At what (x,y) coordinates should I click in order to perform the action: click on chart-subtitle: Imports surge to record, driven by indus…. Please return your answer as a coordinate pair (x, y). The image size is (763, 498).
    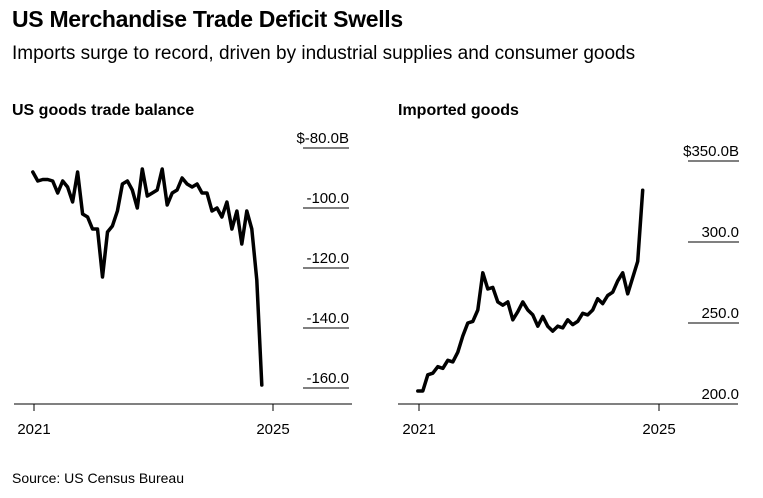
    Looking at the image, I should click on (324, 53).